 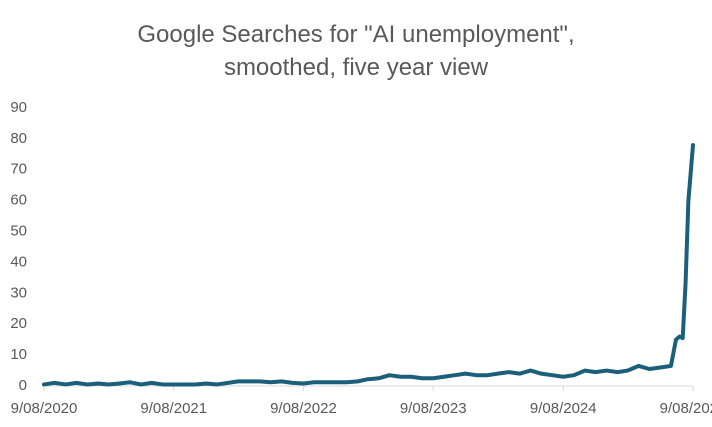 I want to click on y-tick-label: 60, so click(x=18, y=200).